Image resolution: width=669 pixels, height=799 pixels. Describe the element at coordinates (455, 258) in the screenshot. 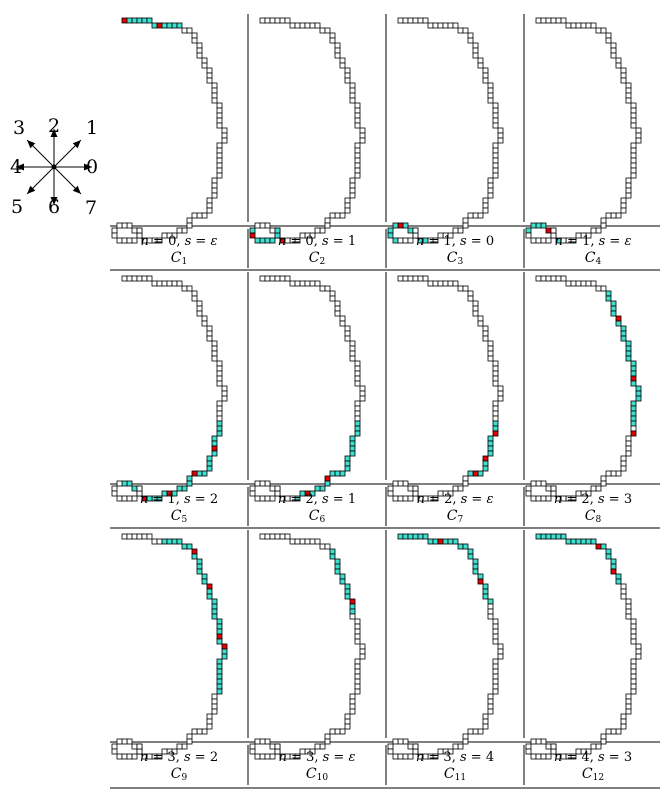

I see `panel-id-c3: C3` at that location.